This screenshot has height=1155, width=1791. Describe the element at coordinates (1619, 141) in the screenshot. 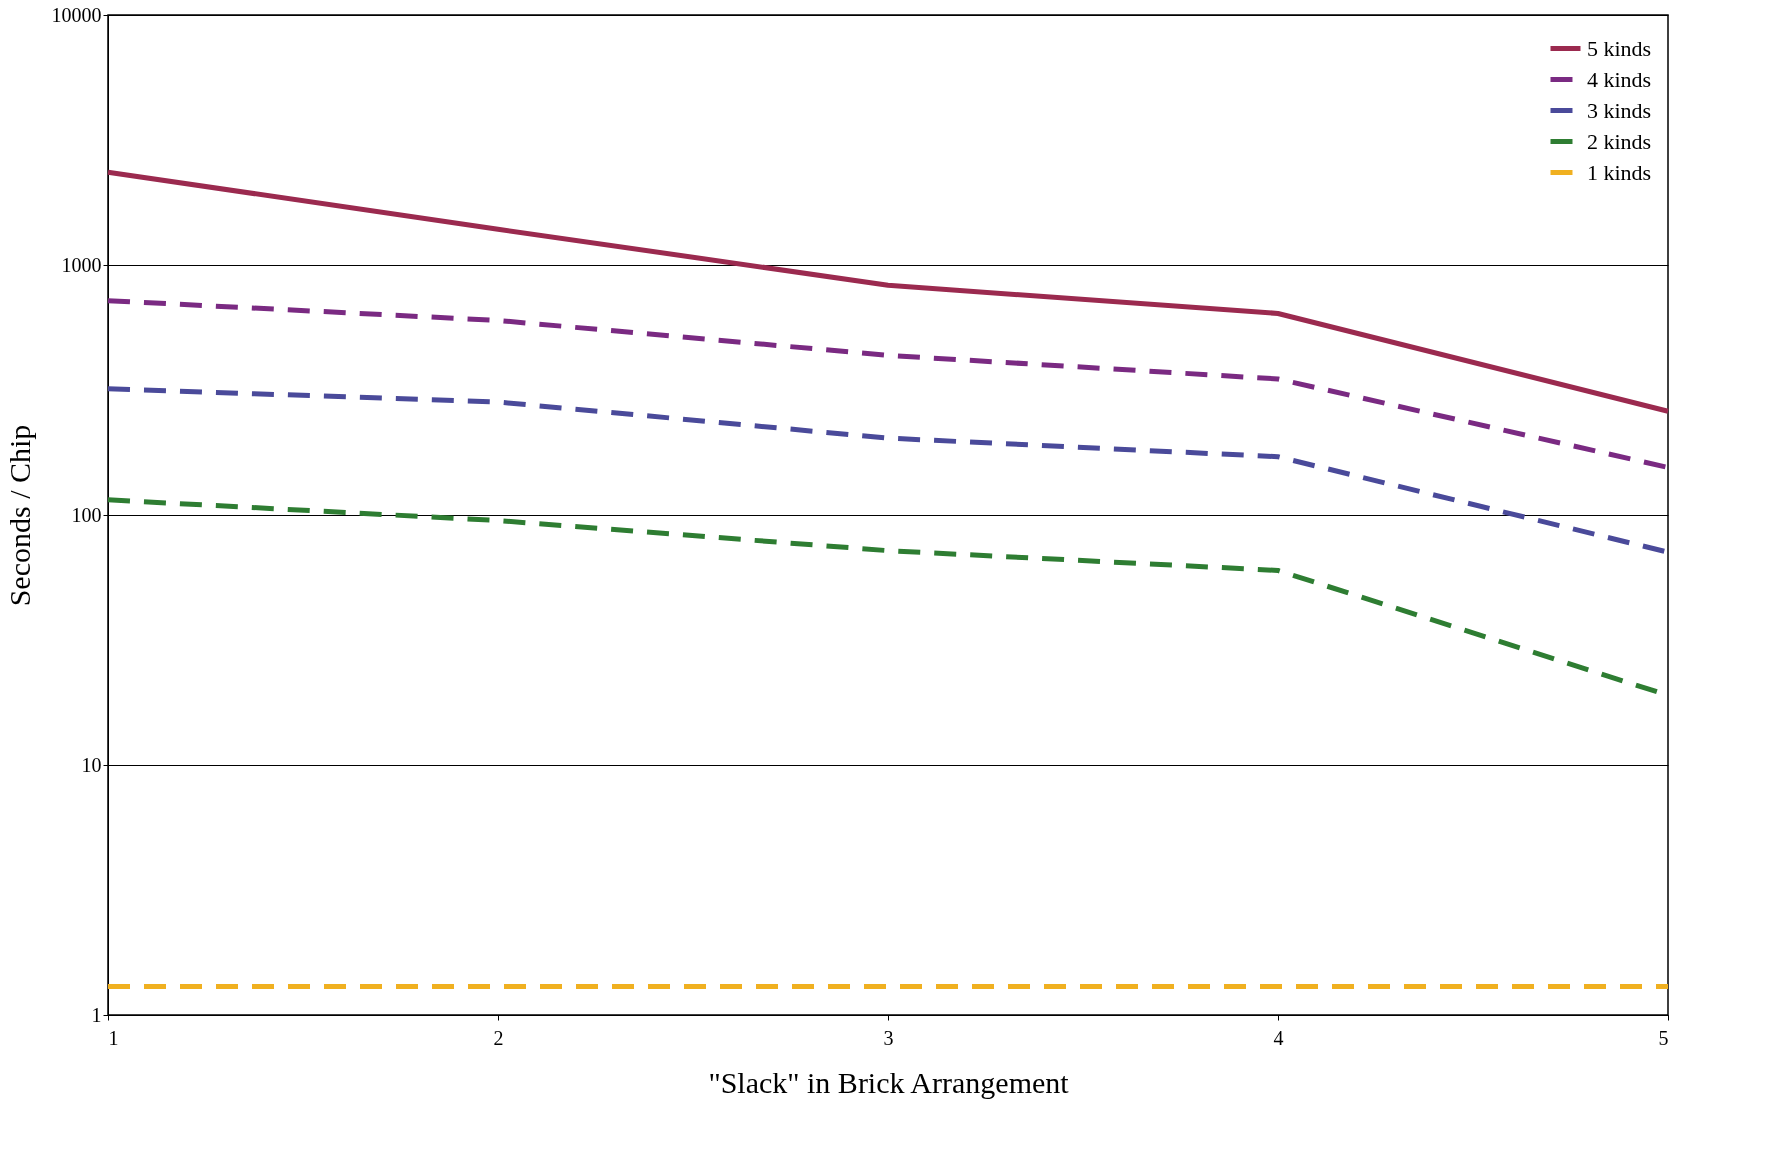

I see `legend-label: 2 kinds` at that location.